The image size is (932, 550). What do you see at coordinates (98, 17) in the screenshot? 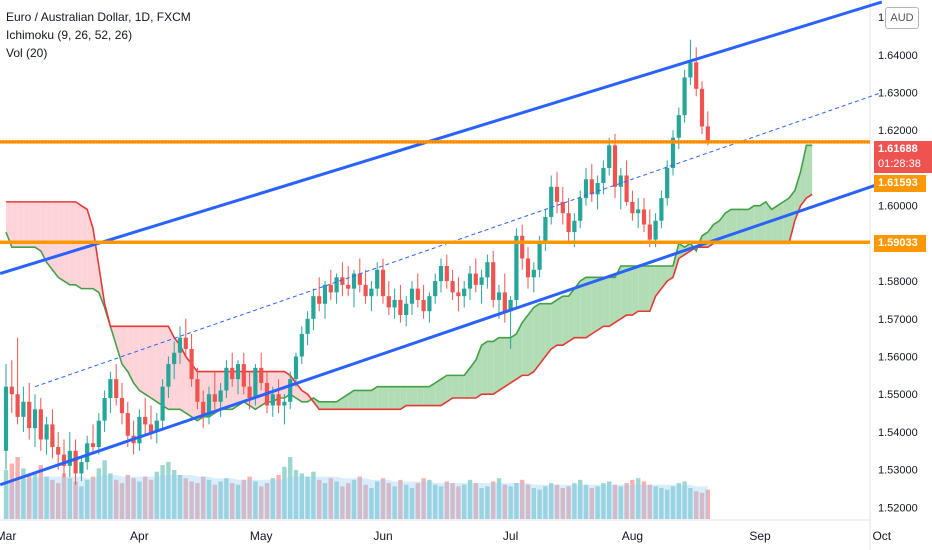
I see `symbol-title: Euro / Australian Dollar, 1D, FXCM` at bounding box center [98, 17].